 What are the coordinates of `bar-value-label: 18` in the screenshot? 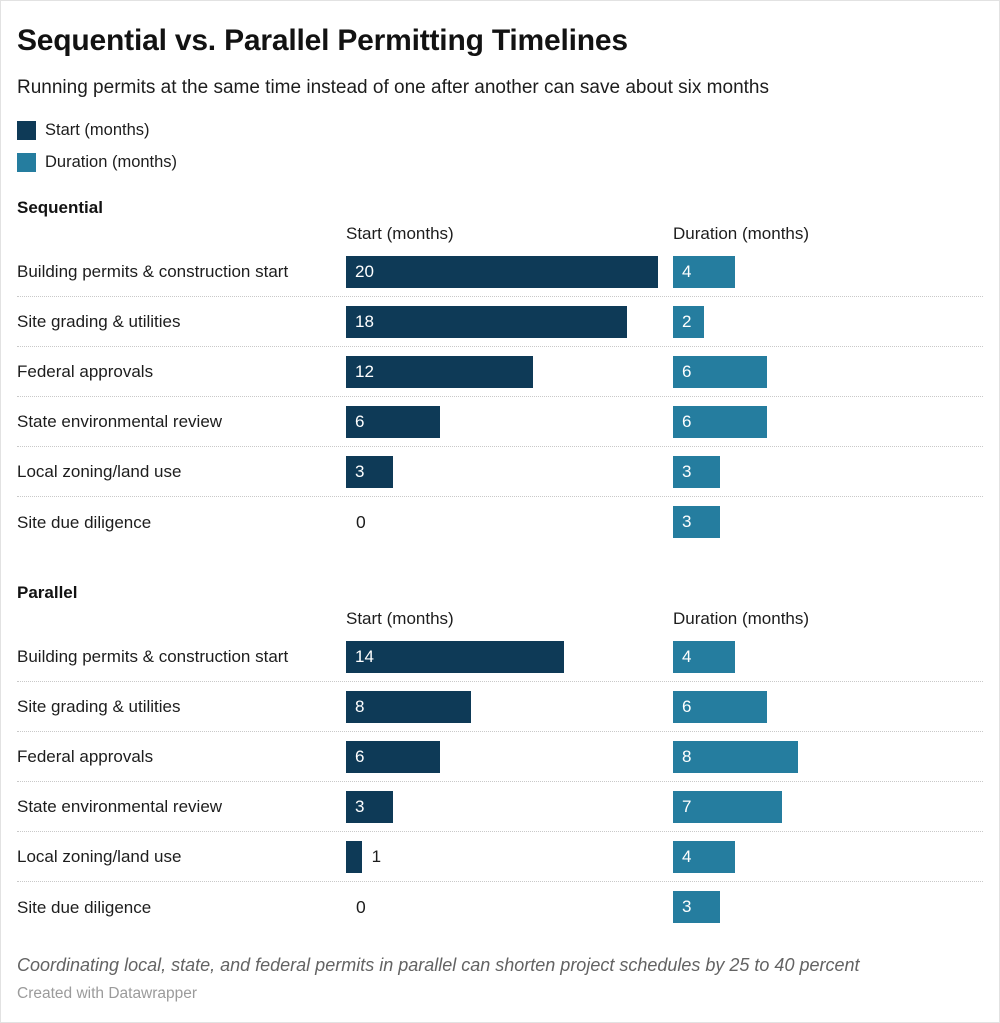 It's located at (364, 321).